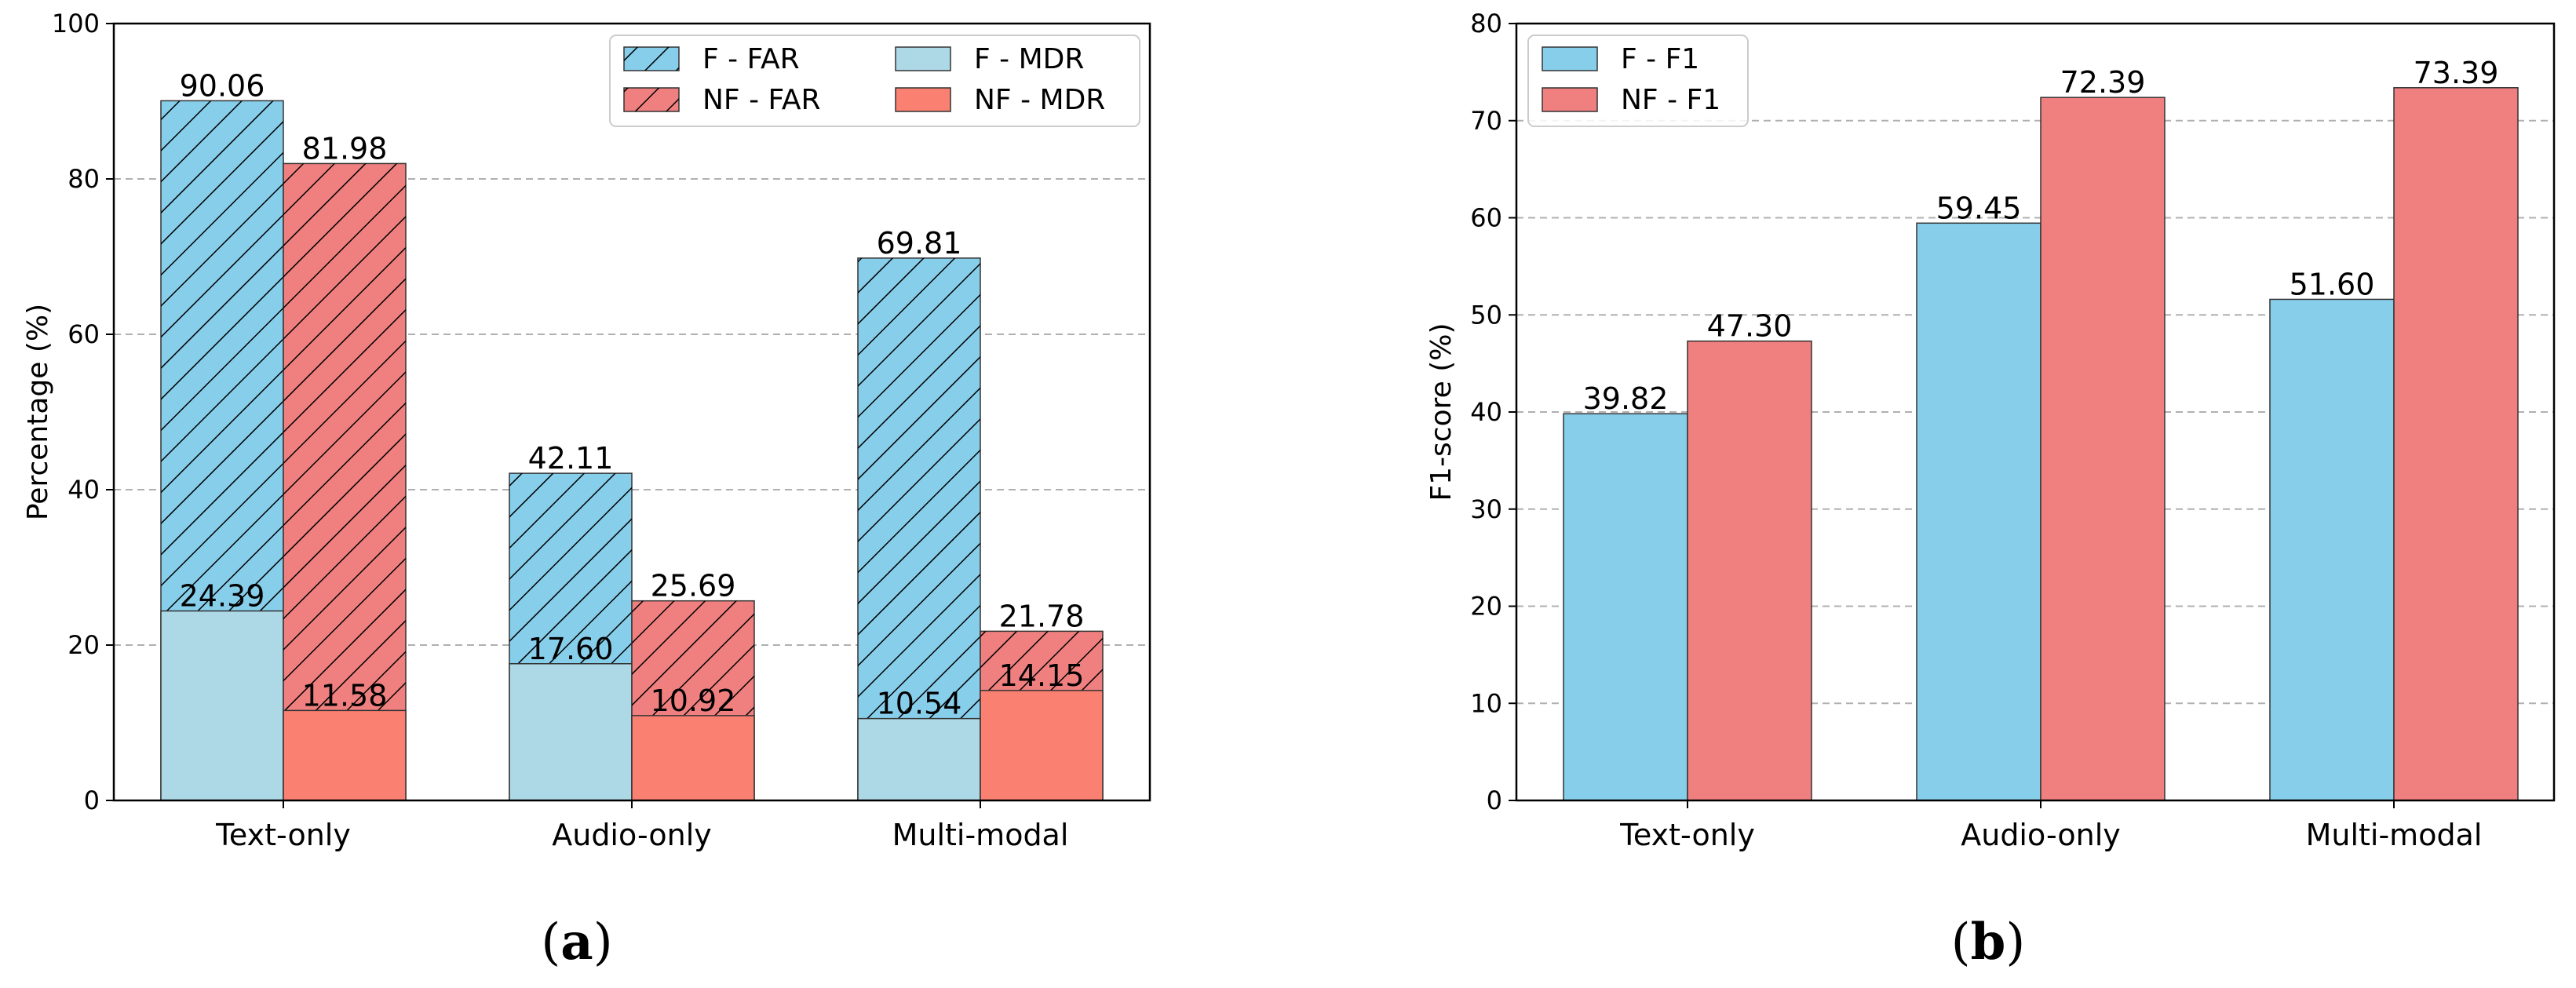 The height and width of the screenshot is (988, 2576). What do you see at coordinates (76, 23) in the screenshot?
I see `y-tick-label: 100` at bounding box center [76, 23].